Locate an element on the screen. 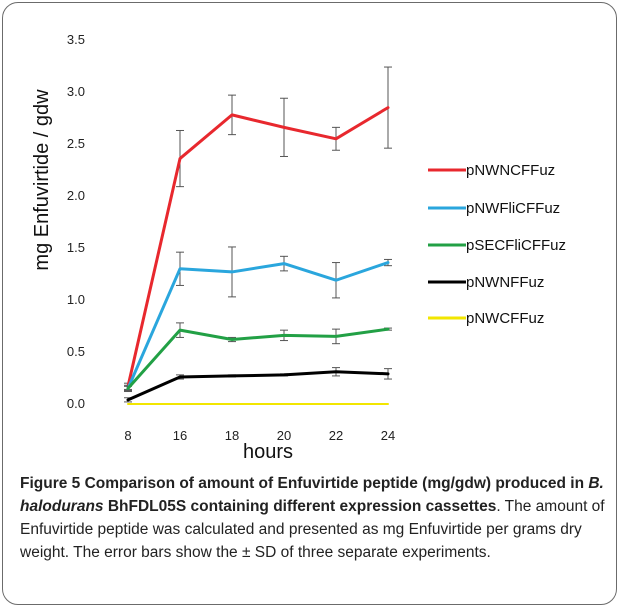  caption-title-italic: B. halodurans is located at coordinates (312, 495).